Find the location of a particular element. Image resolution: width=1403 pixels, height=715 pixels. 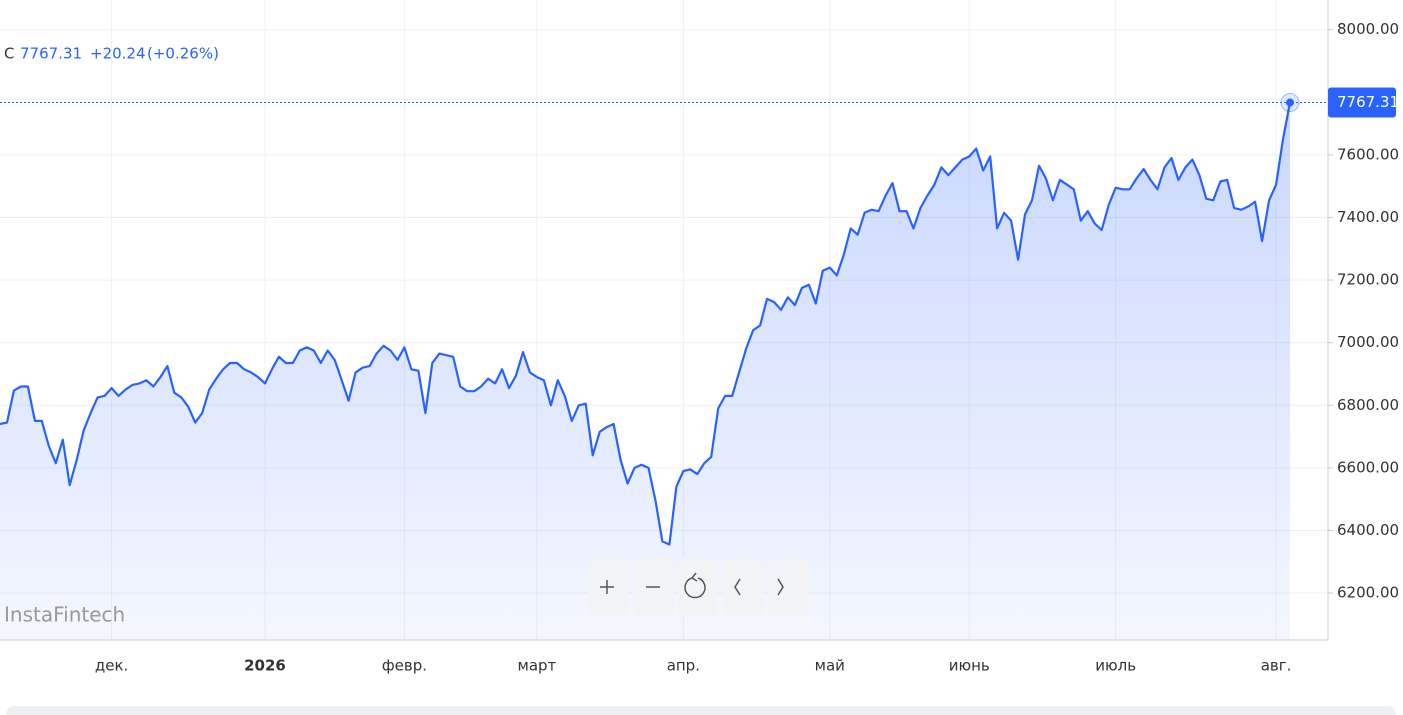

price-tag-label: 7767.31 is located at coordinates (1368, 102).